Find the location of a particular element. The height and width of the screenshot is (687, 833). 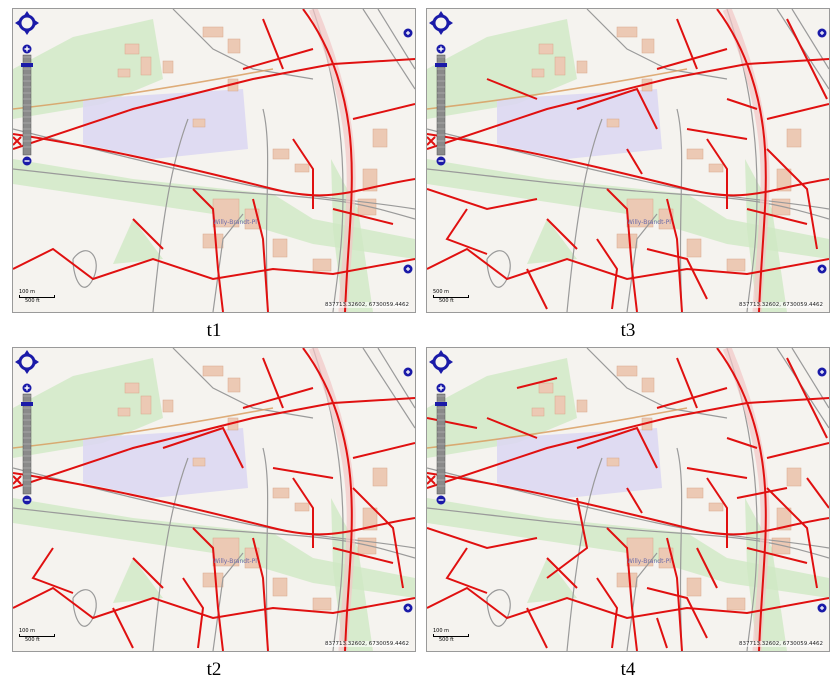

railway-line is located at coordinates (143, 428).